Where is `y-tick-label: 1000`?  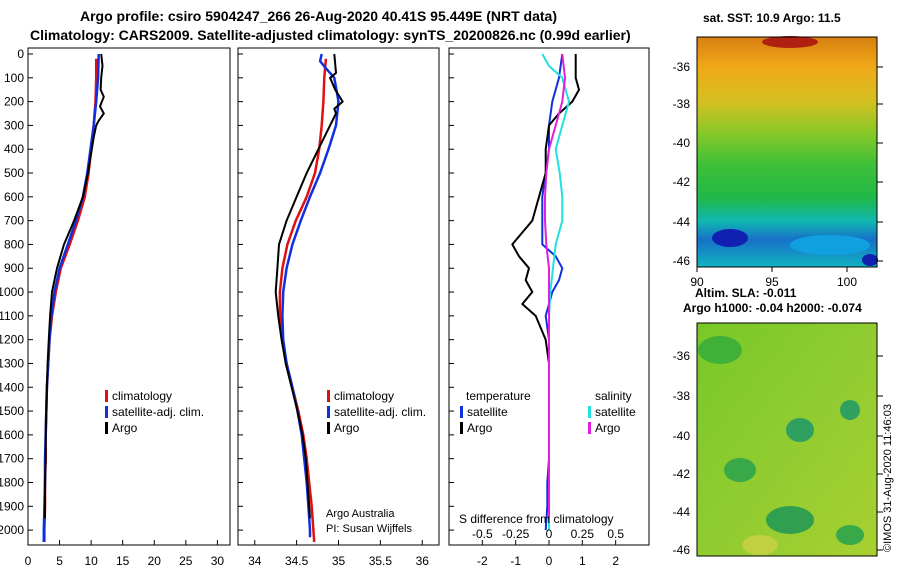 y-tick-label: 1000 is located at coordinates (12, 292).